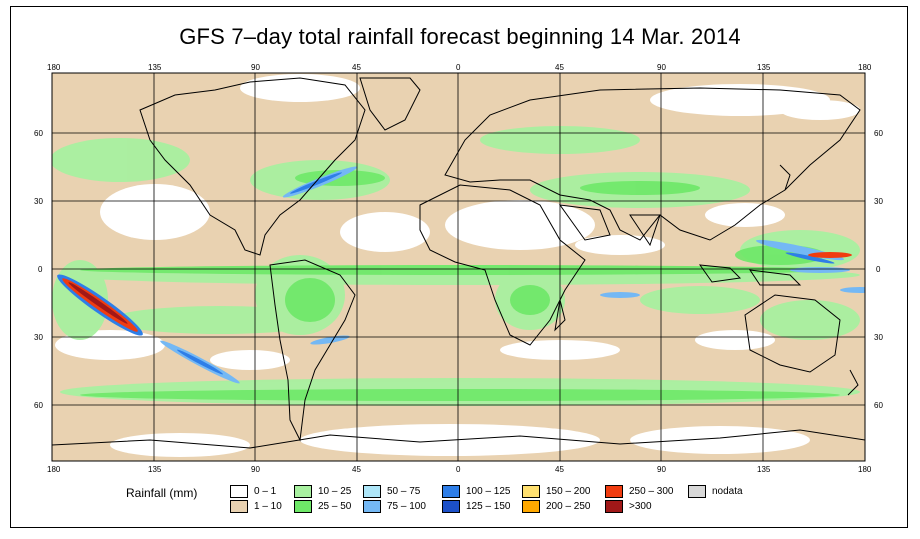 Image resolution: width=920 pixels, height=539 pixels. I want to click on legend-label: 10 – 25, so click(335, 491).